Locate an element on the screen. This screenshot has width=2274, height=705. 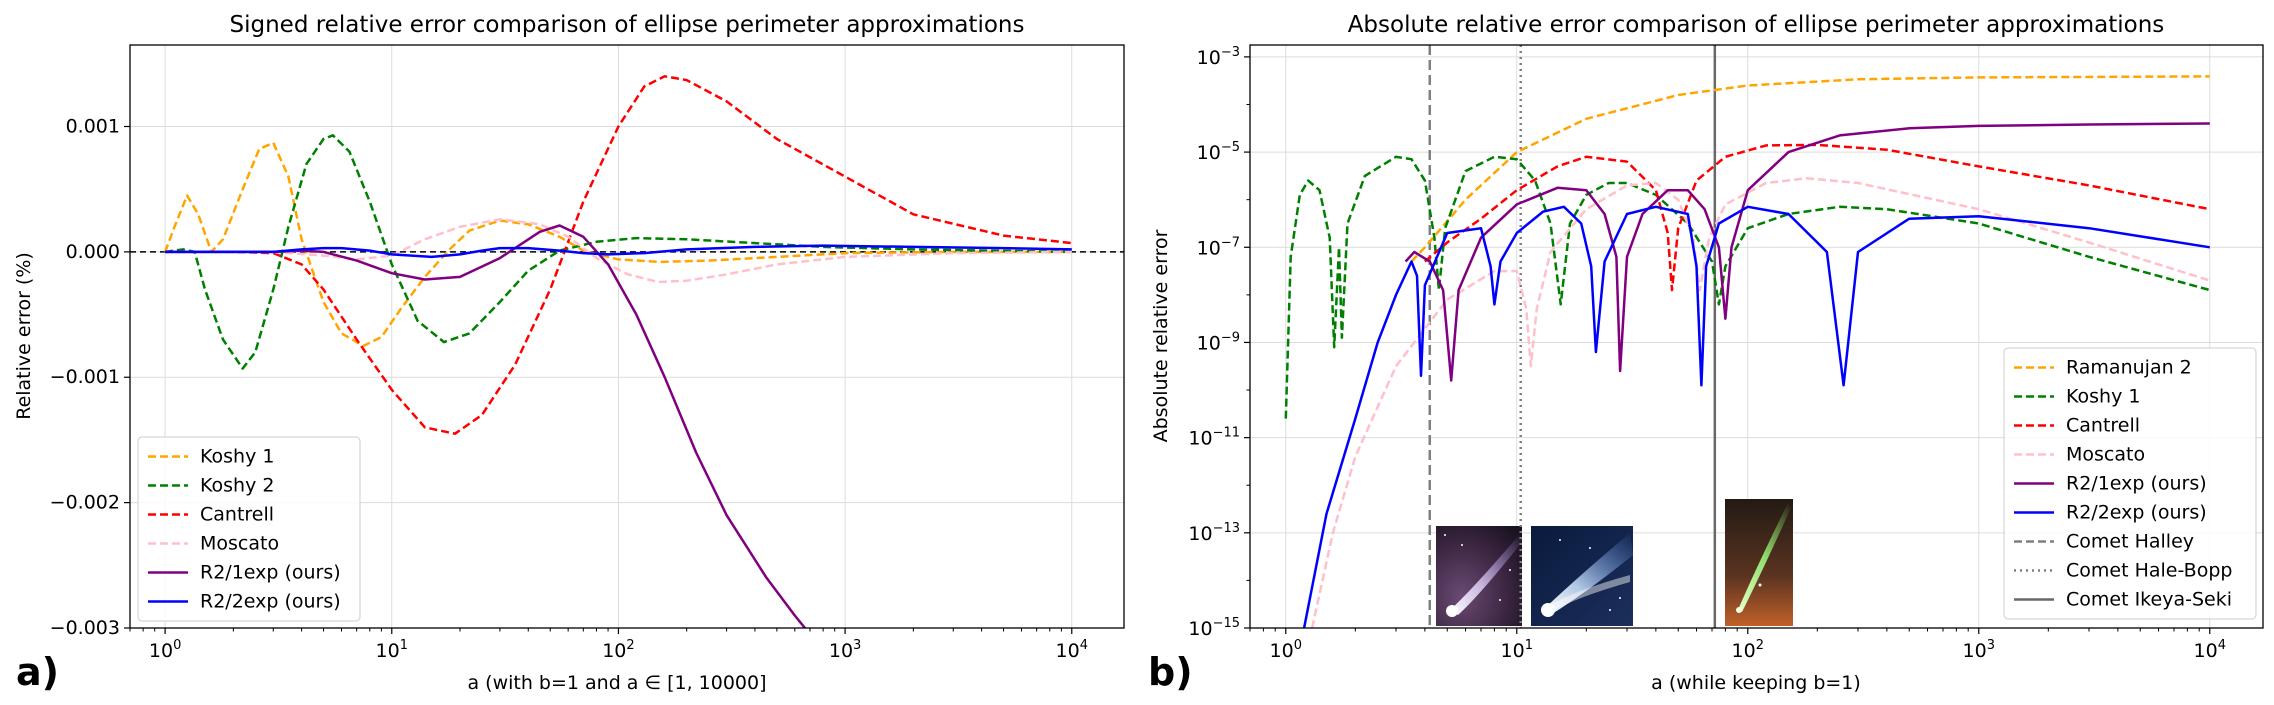
legend-label-comet-ikeya-seki: Comet Ikeya-Seki is located at coordinates (2149, 600).